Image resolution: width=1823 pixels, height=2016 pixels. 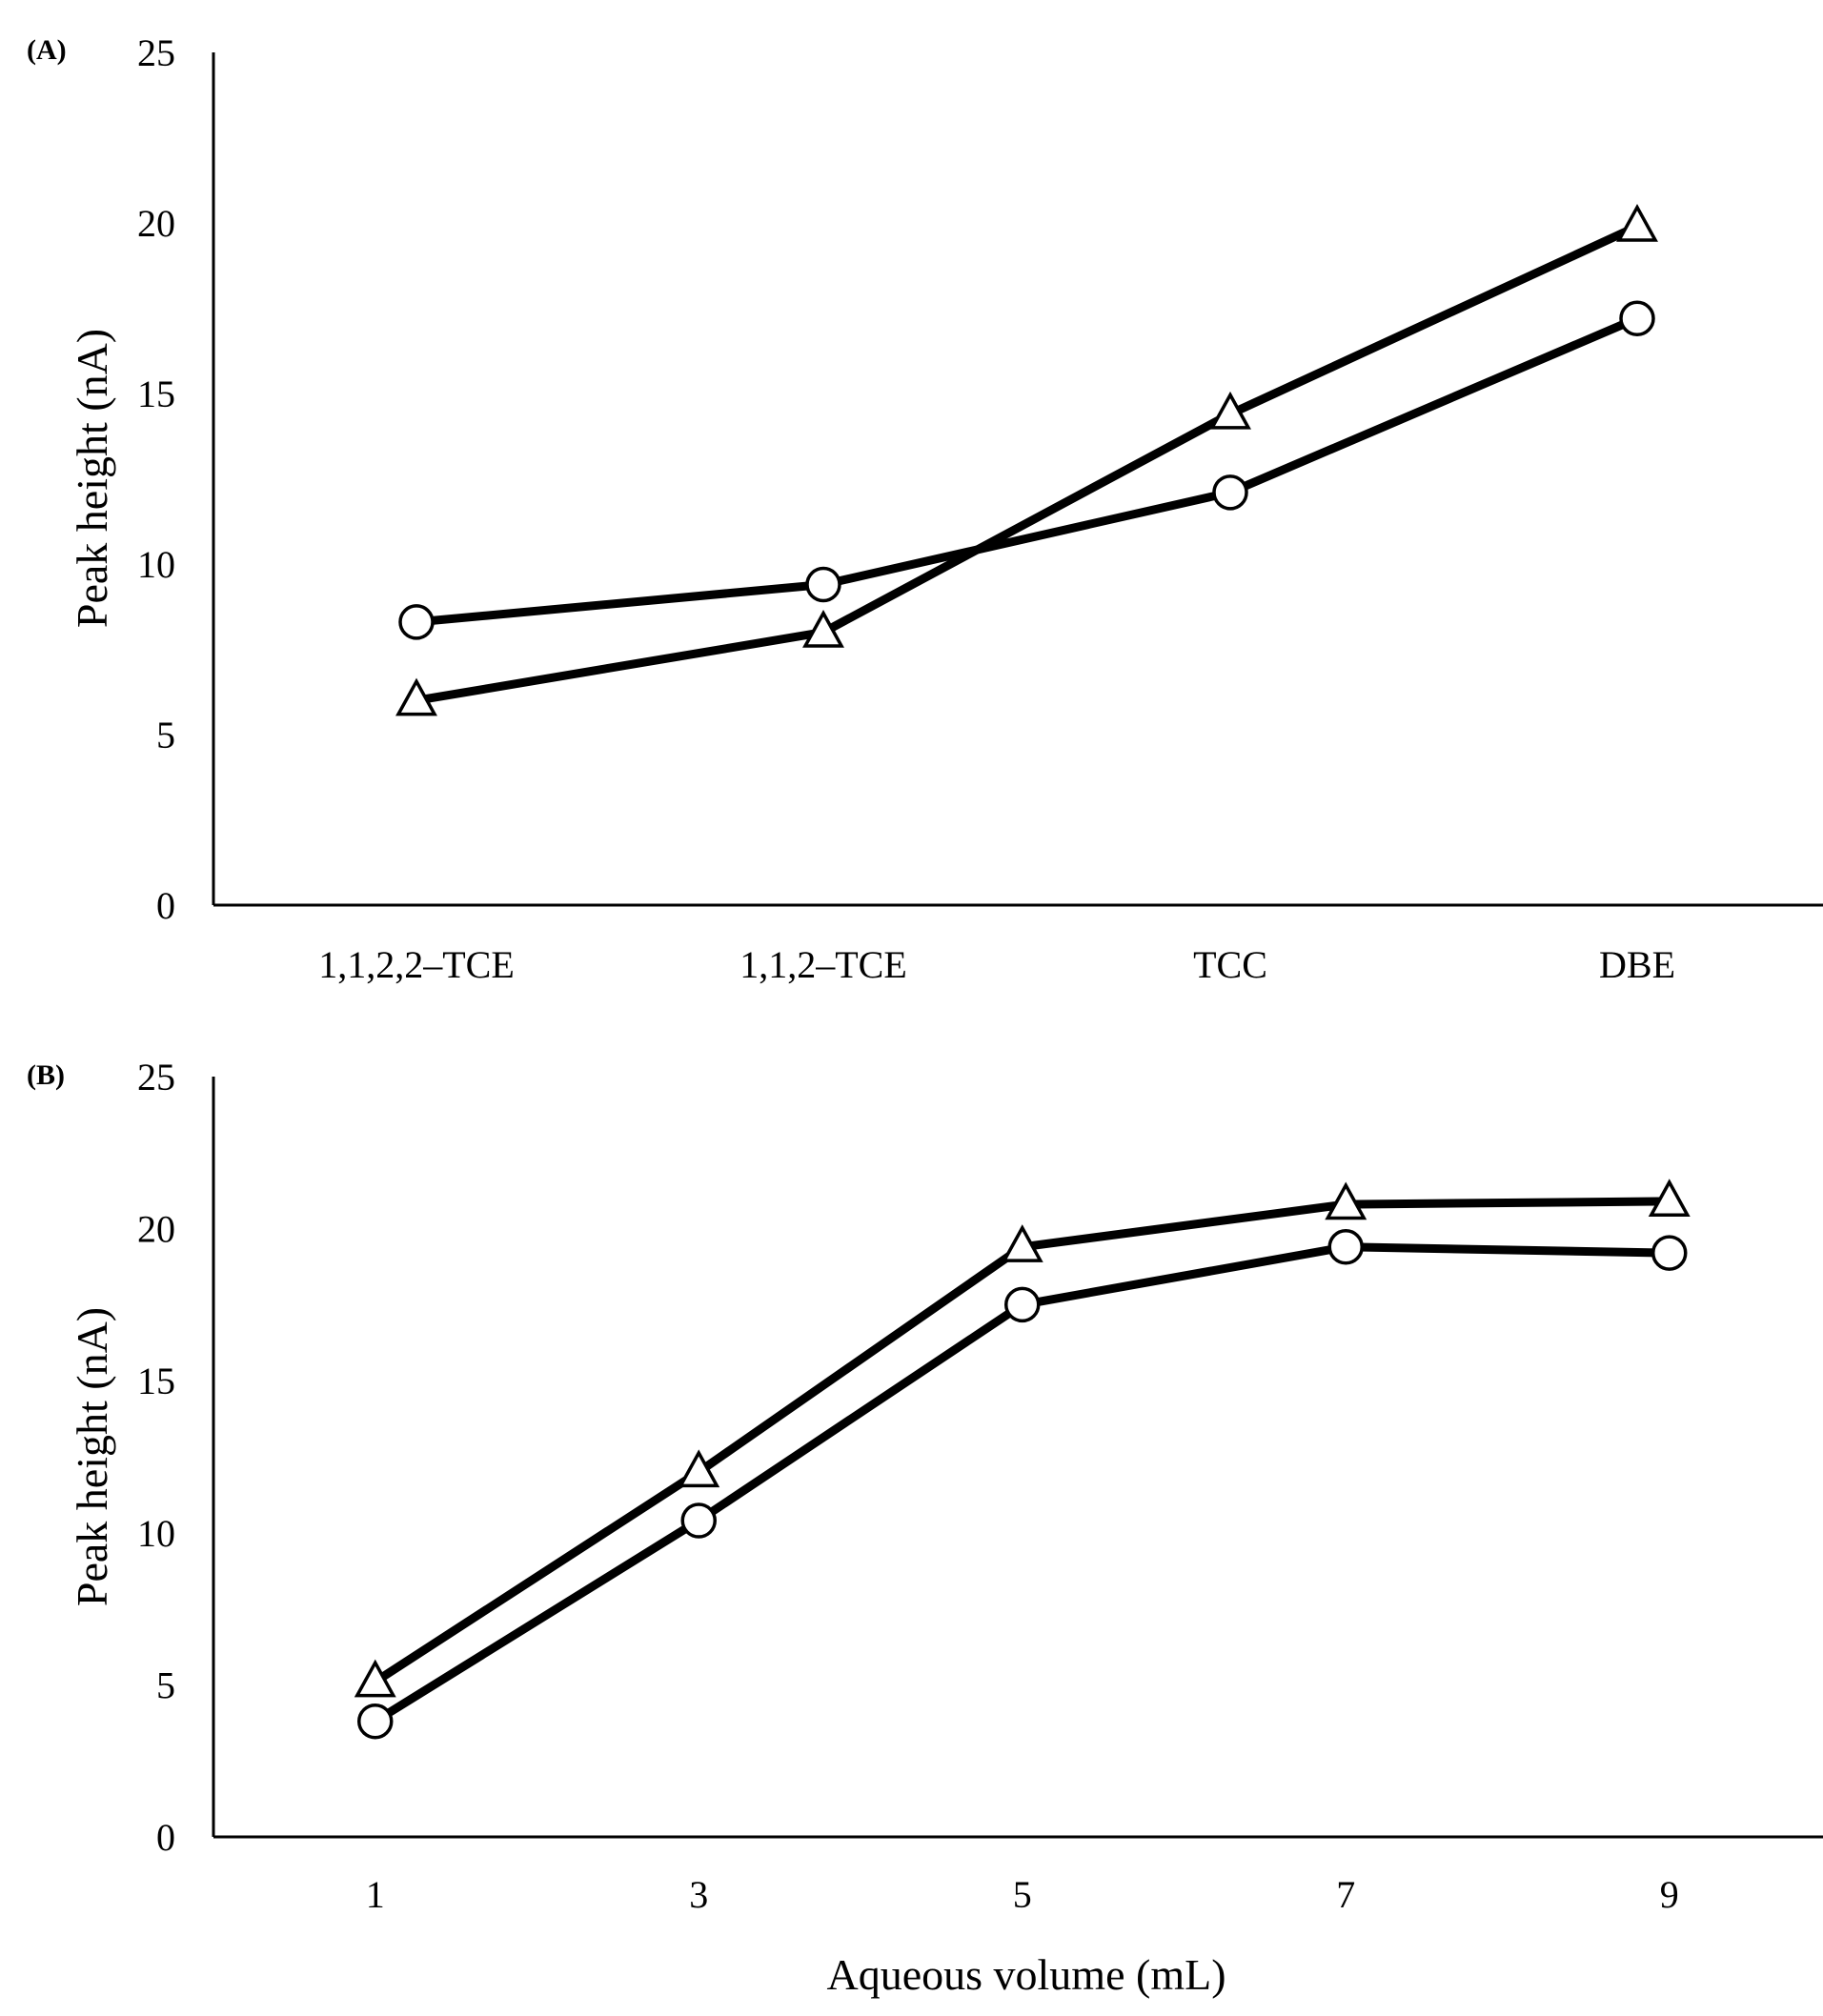 What do you see at coordinates (156, 1534) in the screenshot?
I see `panel-b-y-tick-label: 10` at bounding box center [156, 1534].